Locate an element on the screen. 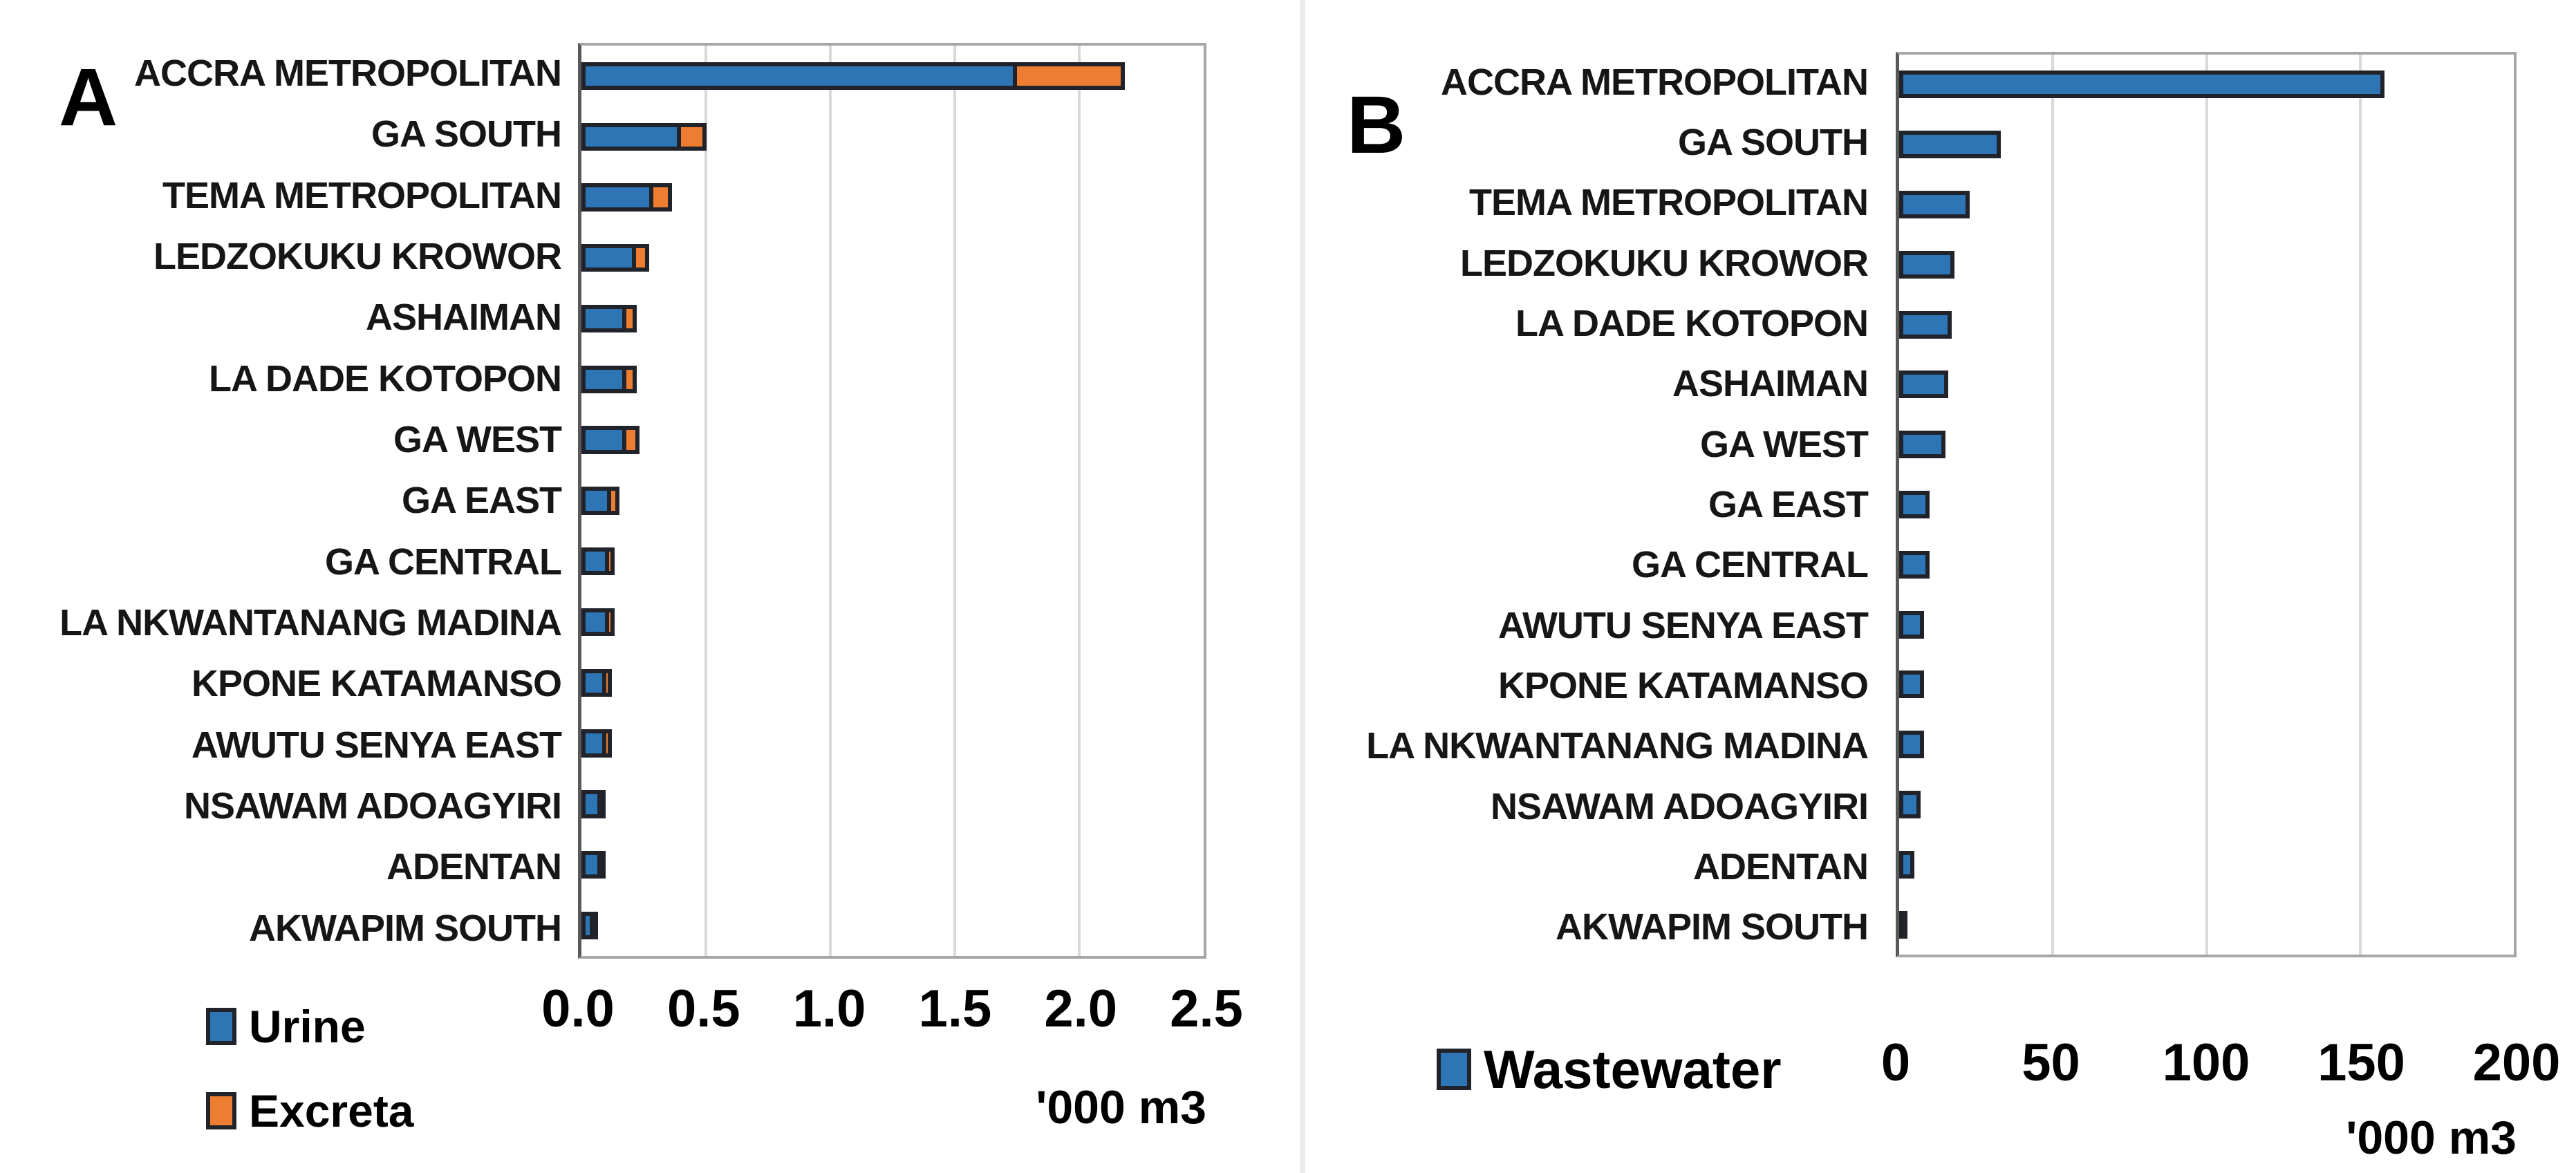 The image size is (2576, 1173). panel-b-legend: Wastewater is located at coordinates (1609, 1069).